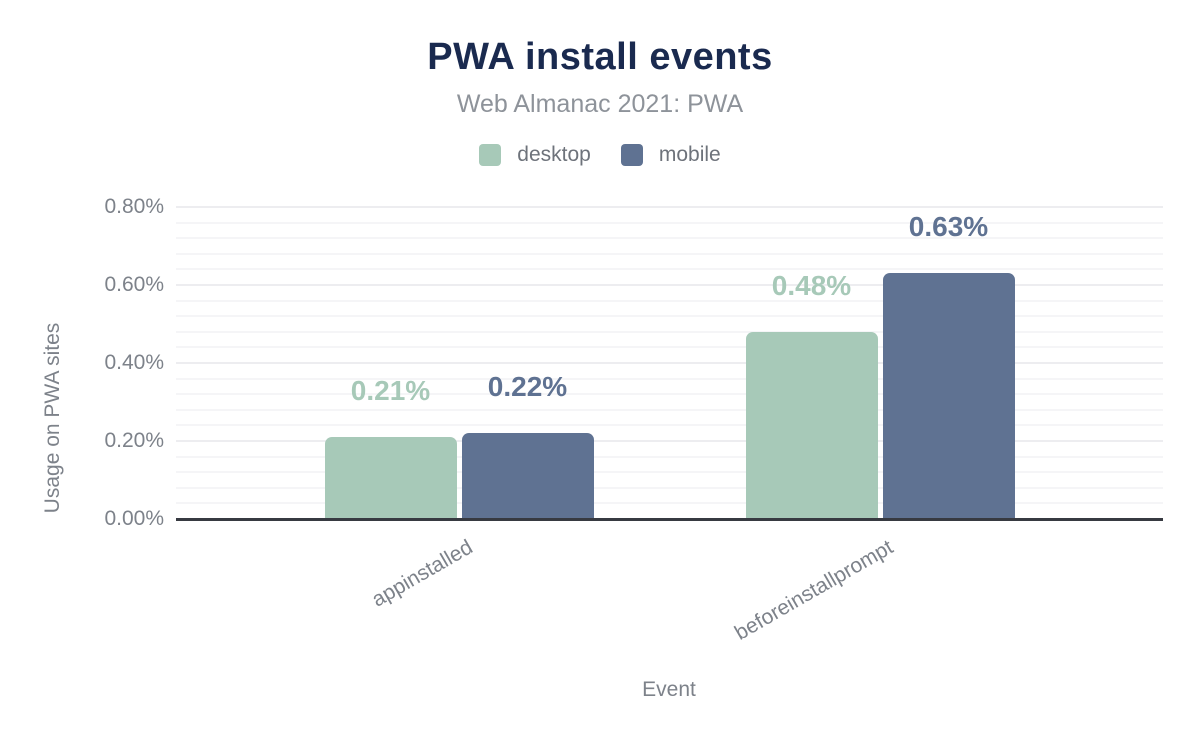 Image resolution: width=1200 pixels, height=742 pixels. Describe the element at coordinates (554, 154) in the screenshot. I see `desktop-legend-label: desktop` at that location.